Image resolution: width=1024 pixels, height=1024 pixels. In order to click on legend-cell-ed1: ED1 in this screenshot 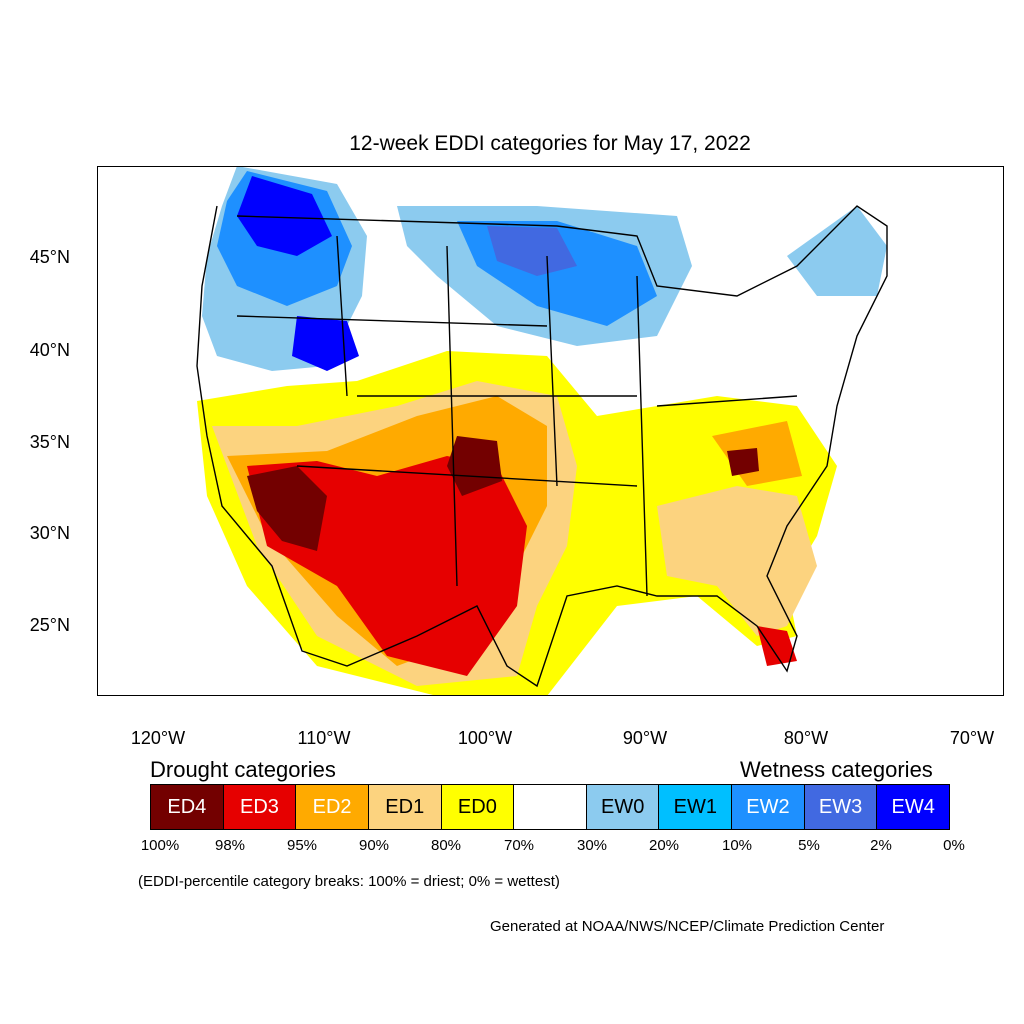, I will do `click(405, 807)`.